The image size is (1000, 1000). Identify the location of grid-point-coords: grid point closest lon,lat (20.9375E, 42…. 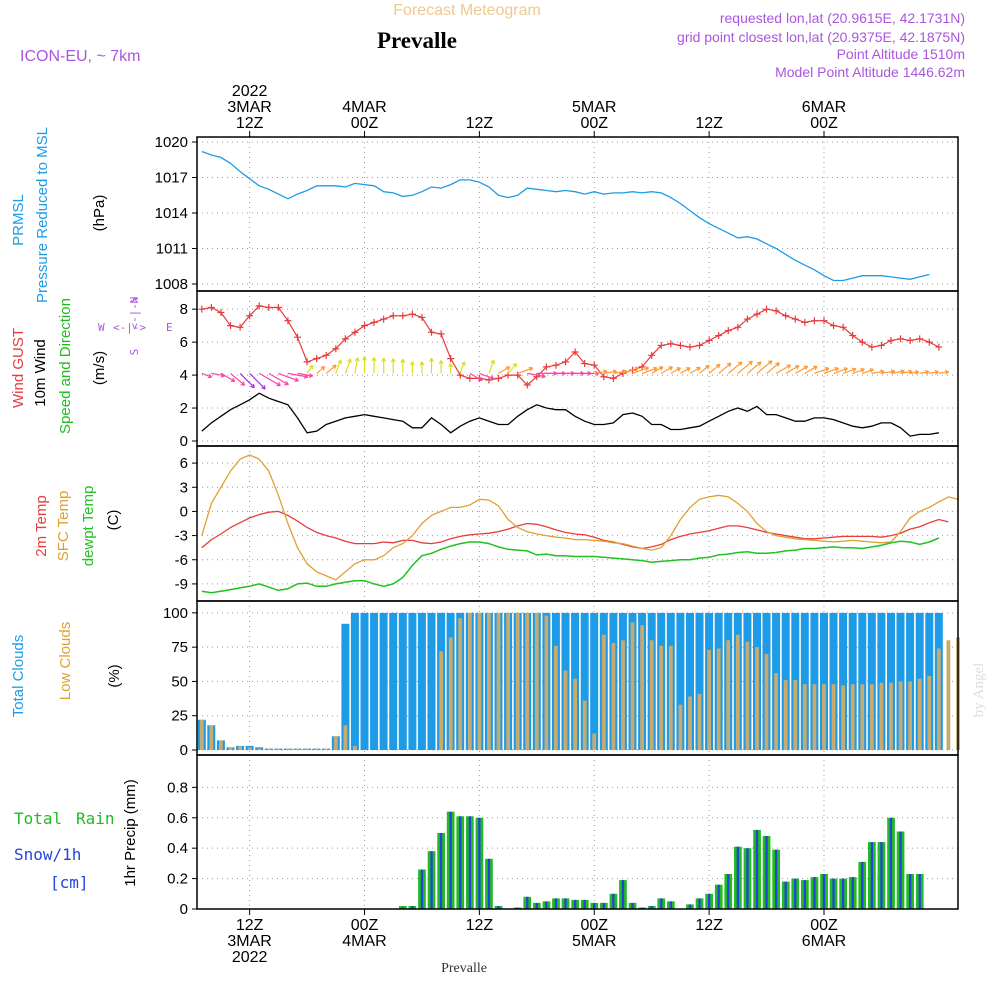
(821, 37).